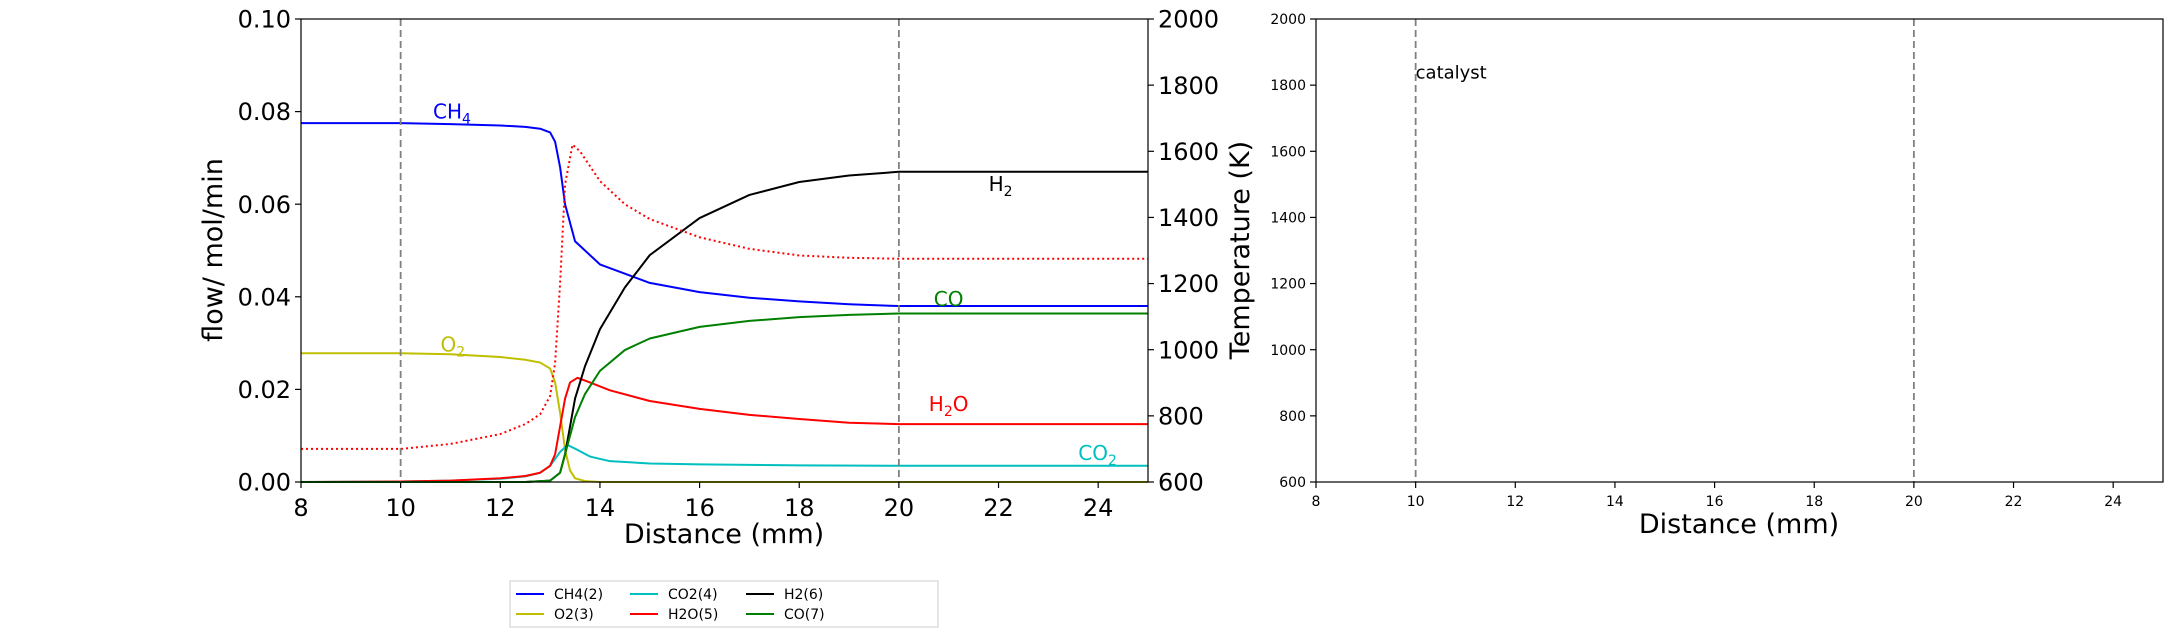  Describe the element at coordinates (213, 250) in the screenshot. I see `left-y-axis-label: flow/ mol/min` at that location.